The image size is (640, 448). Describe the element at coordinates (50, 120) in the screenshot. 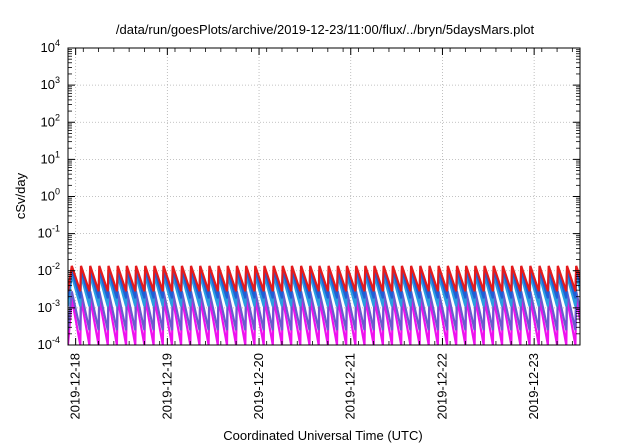

I see `y-tick-label: 10²` at that location.